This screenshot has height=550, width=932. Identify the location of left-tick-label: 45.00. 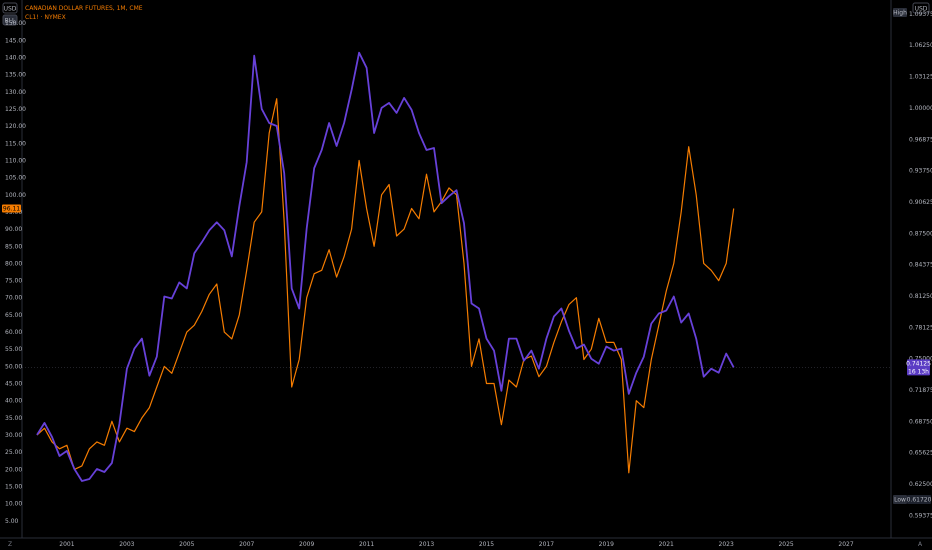
(13, 384).